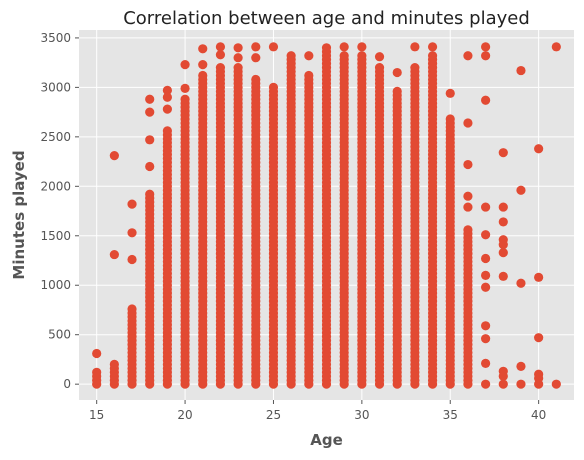 The image size is (584, 460). What do you see at coordinates (55, 186) in the screenshot?
I see `y-tick-label: 2000` at bounding box center [55, 186].